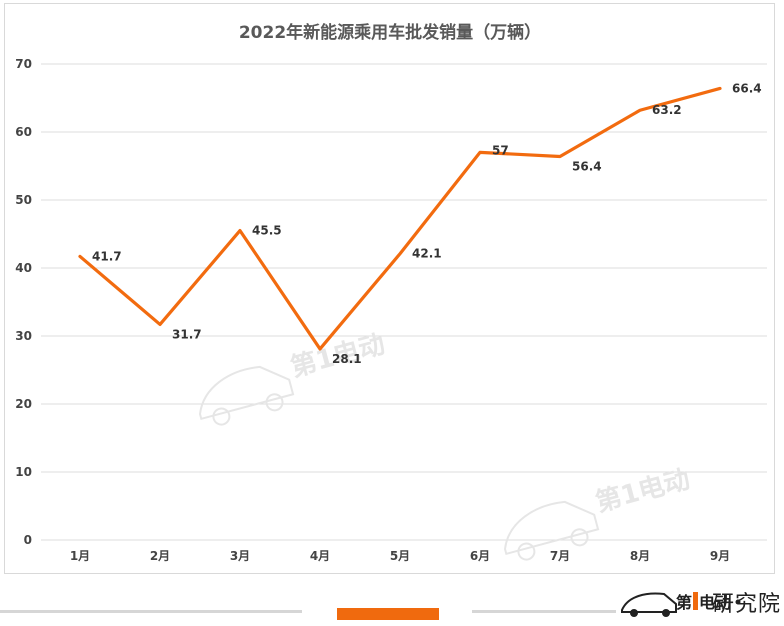 Image resolution: width=784 pixels, height=626 pixels. I want to click on footer-divider-right, so click(544, 611).